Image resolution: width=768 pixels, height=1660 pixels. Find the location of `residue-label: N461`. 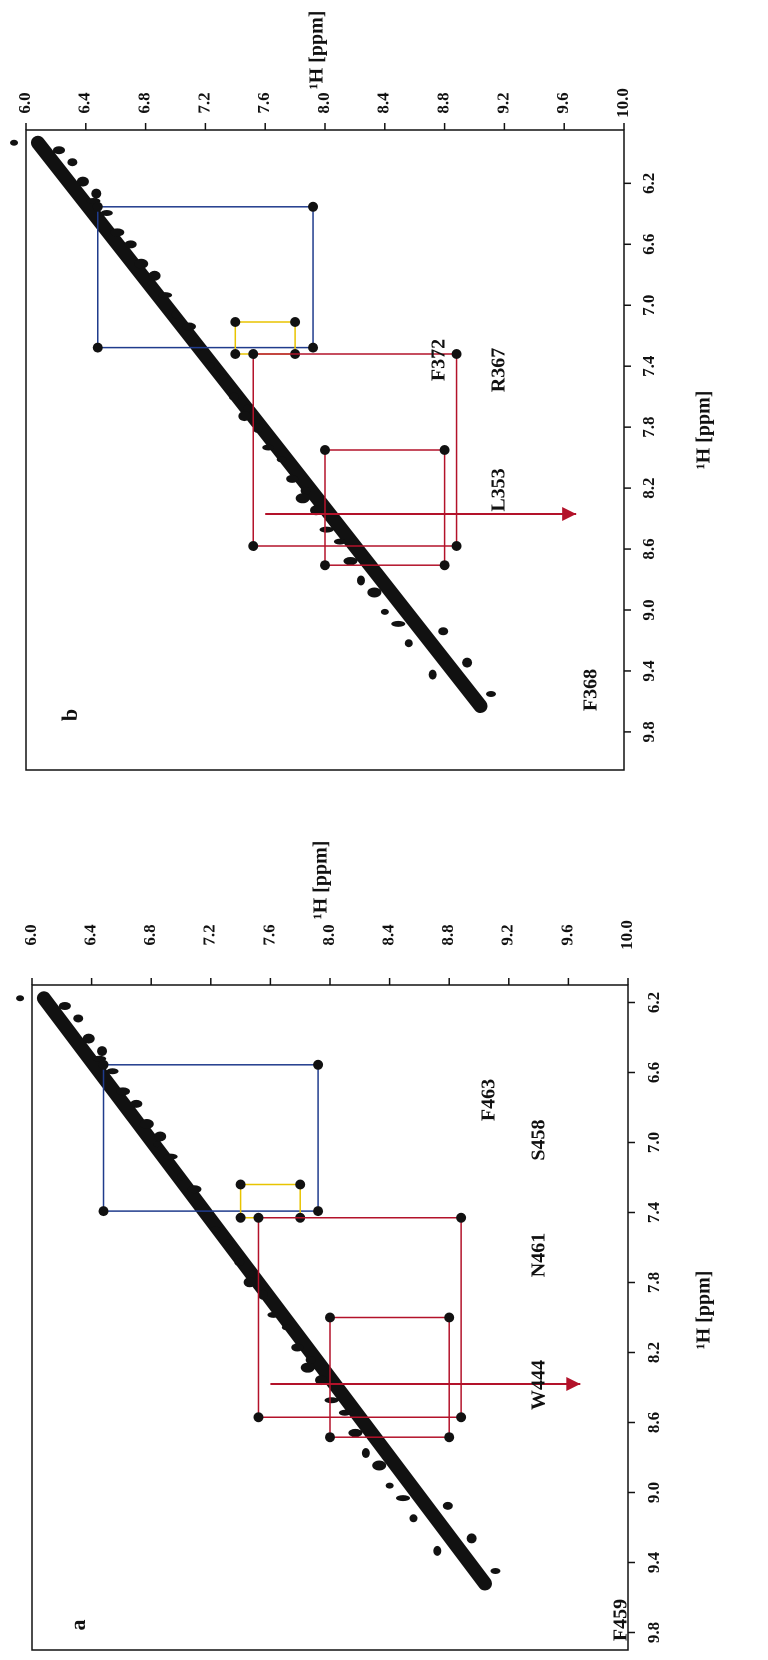

residue-label: N461 is located at coordinates (539, 1255).